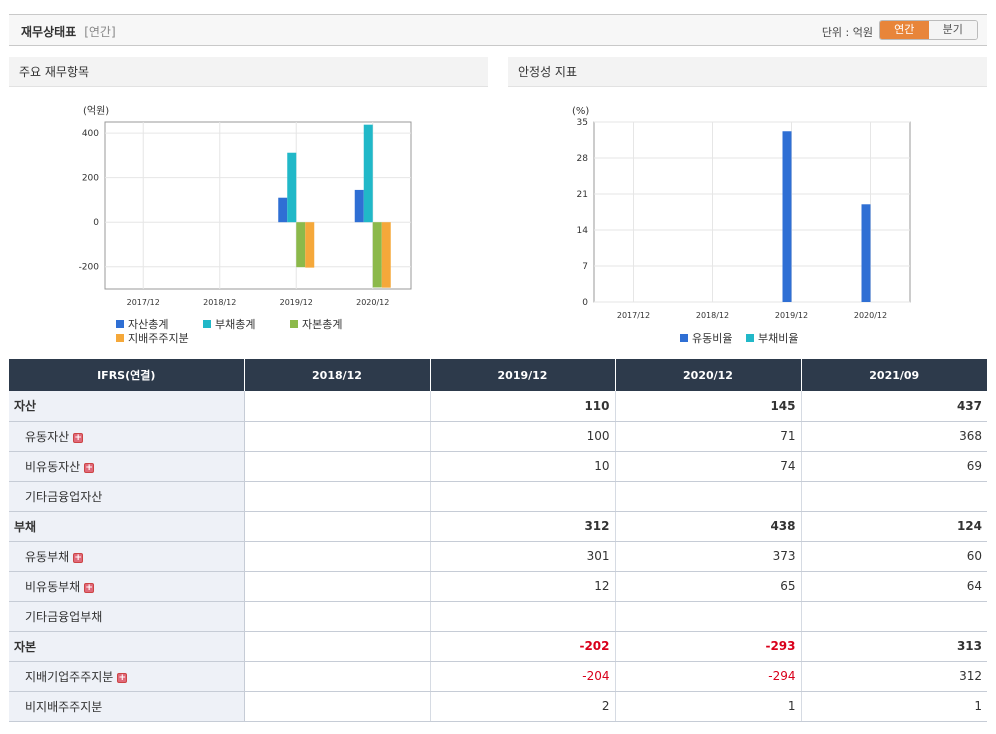 This screenshot has width=996, height=734. I want to click on column-header: 2020/12, so click(708, 375).